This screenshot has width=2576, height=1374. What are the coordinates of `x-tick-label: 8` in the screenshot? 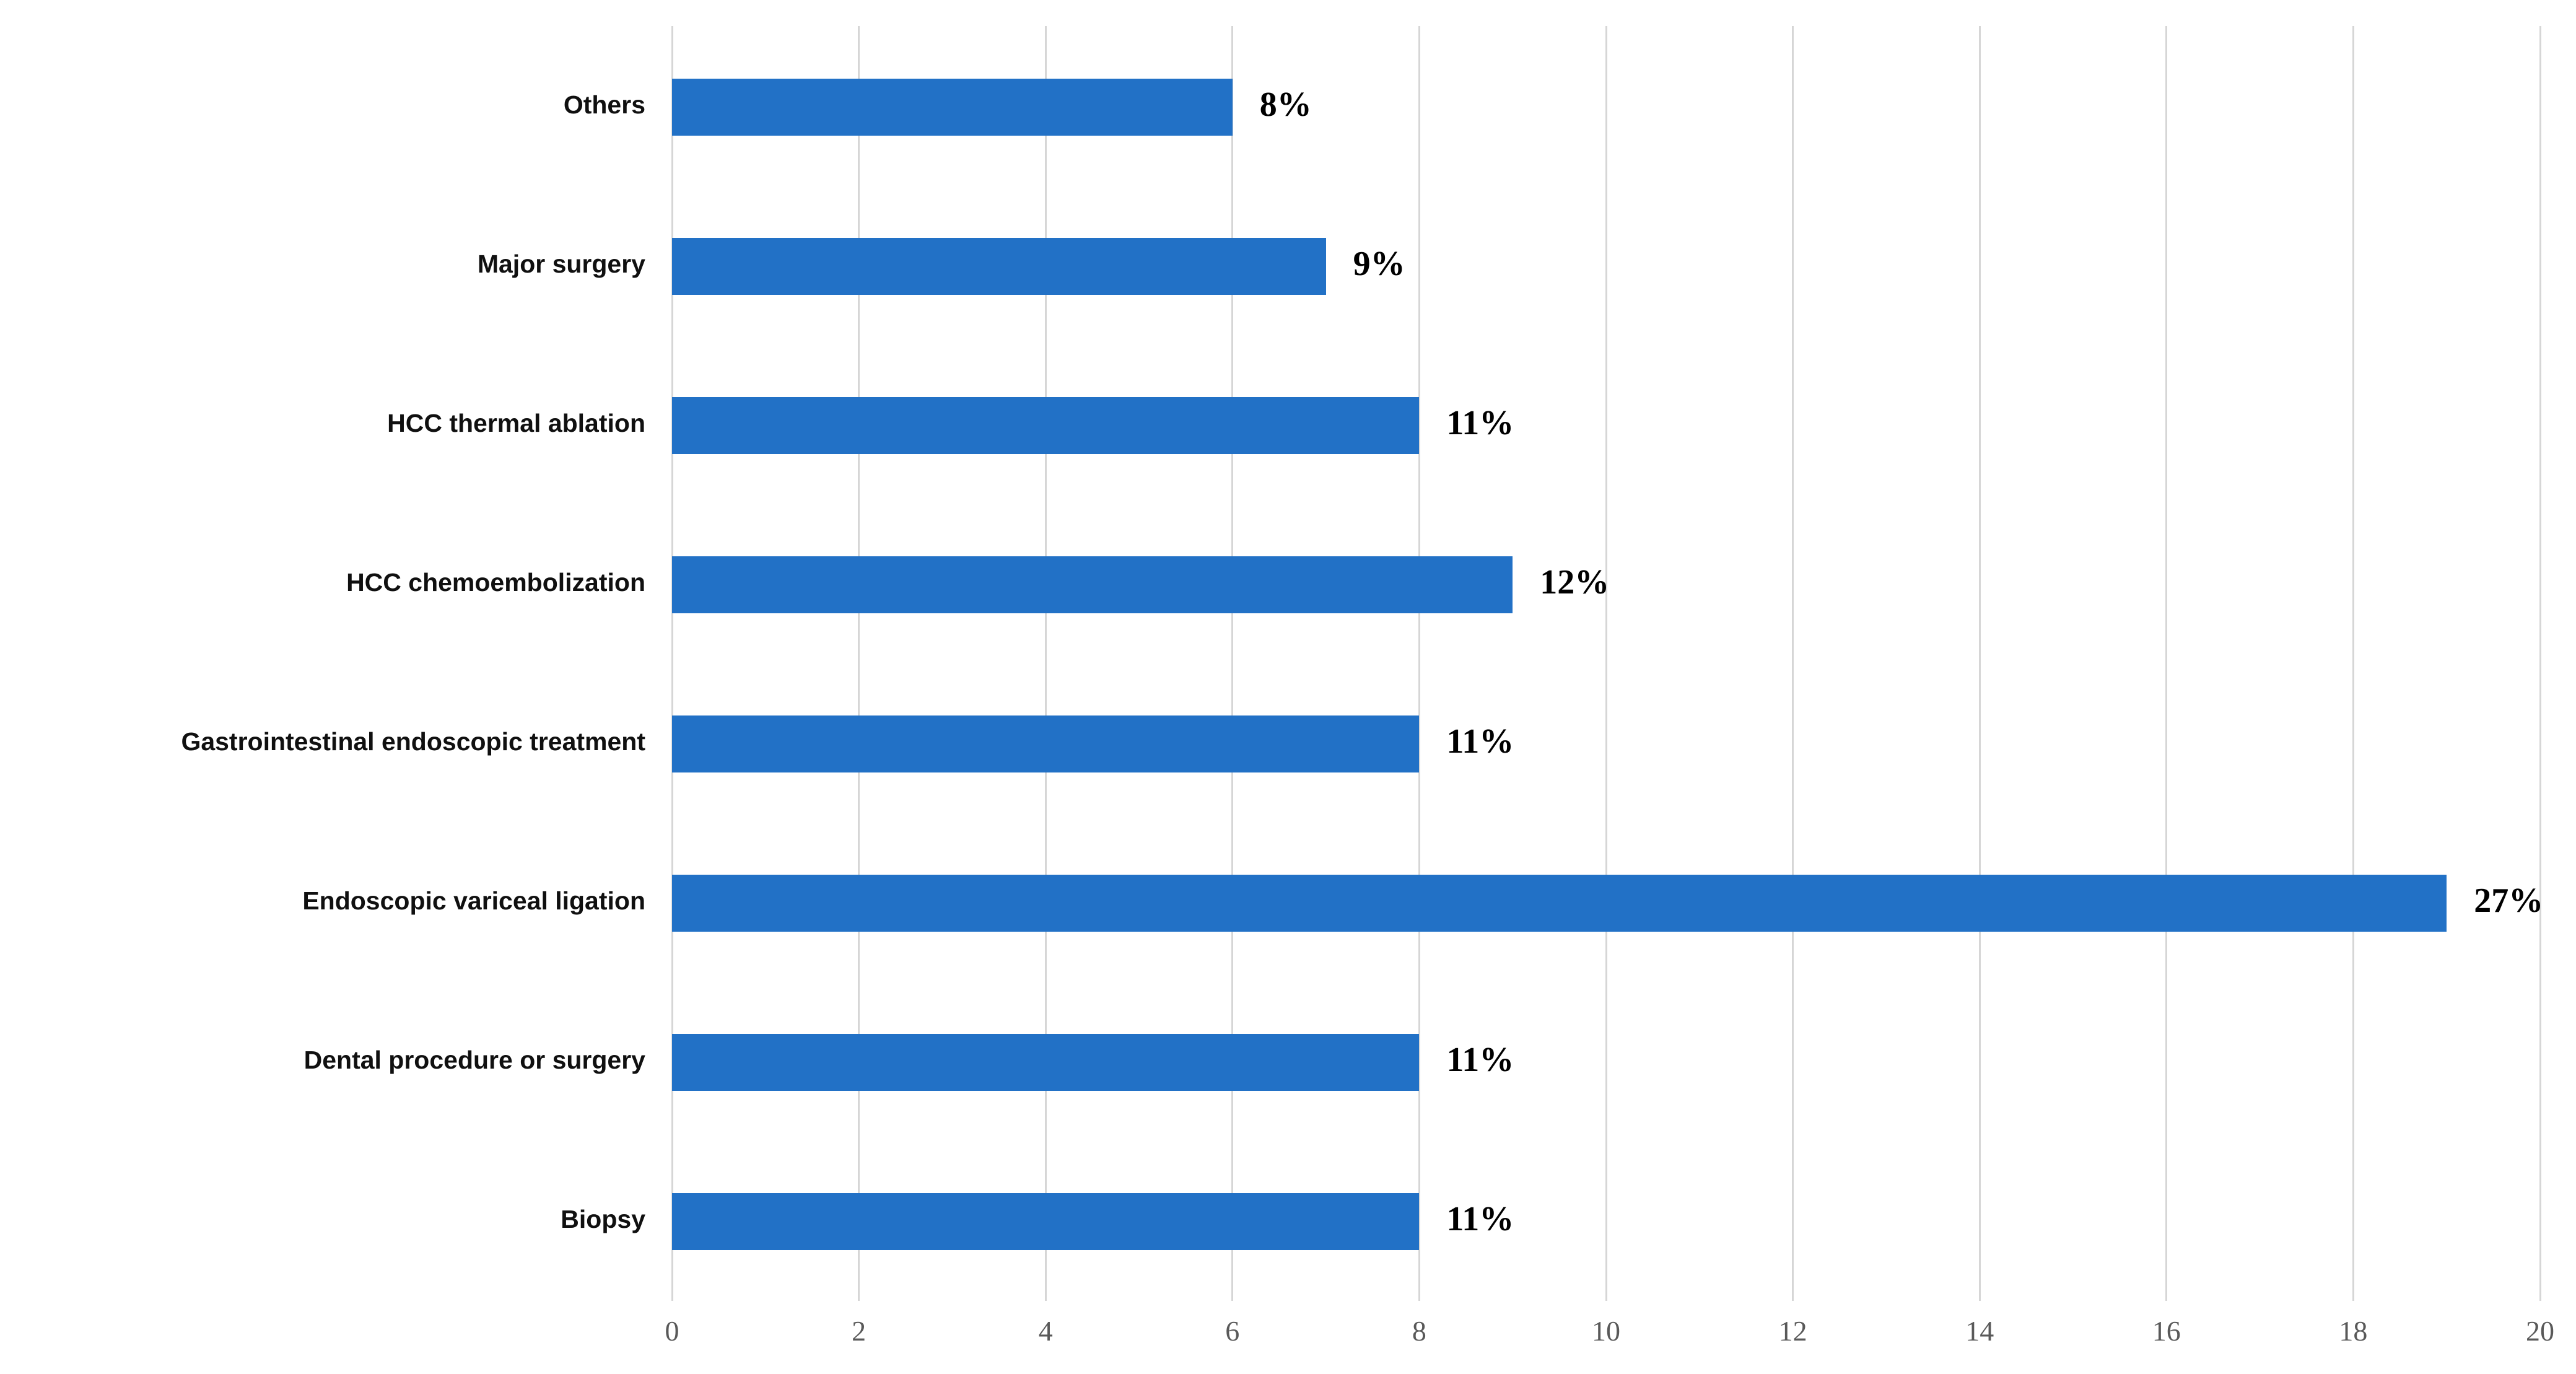 It's located at (1419, 1331).